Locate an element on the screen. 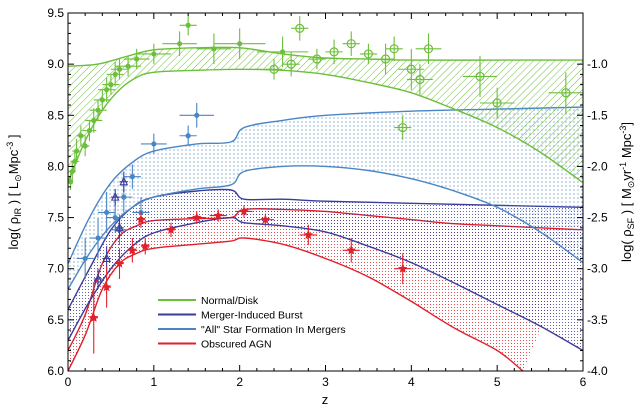  x-tick-label-5: 5 is located at coordinates (497, 382).